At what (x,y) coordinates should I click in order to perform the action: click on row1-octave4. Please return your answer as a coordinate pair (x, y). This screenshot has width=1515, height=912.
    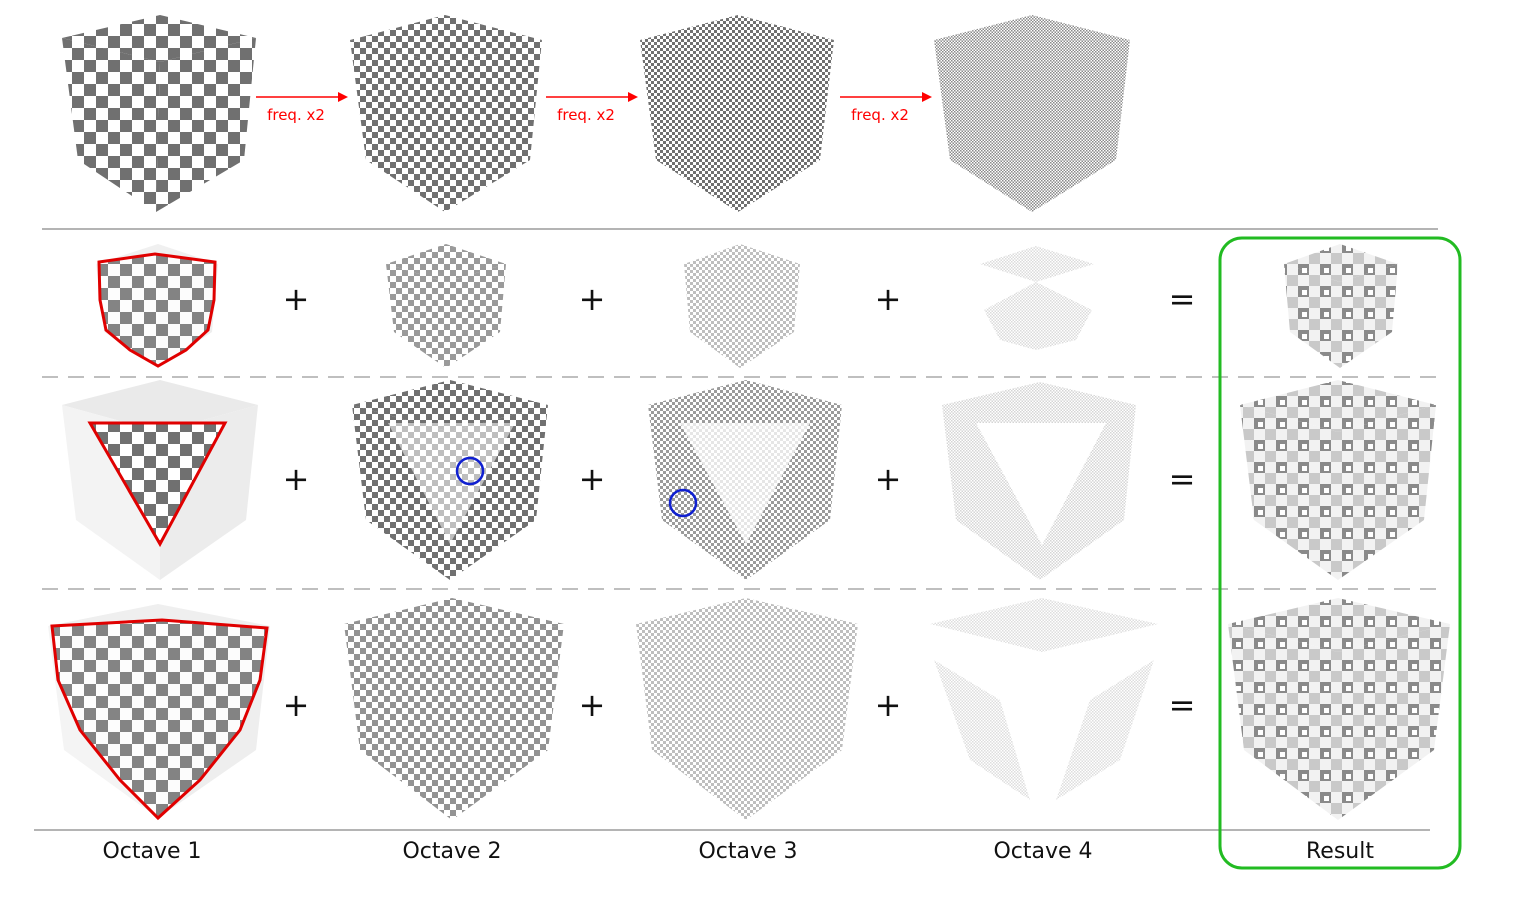
    Looking at the image, I should click on (1037, 298).